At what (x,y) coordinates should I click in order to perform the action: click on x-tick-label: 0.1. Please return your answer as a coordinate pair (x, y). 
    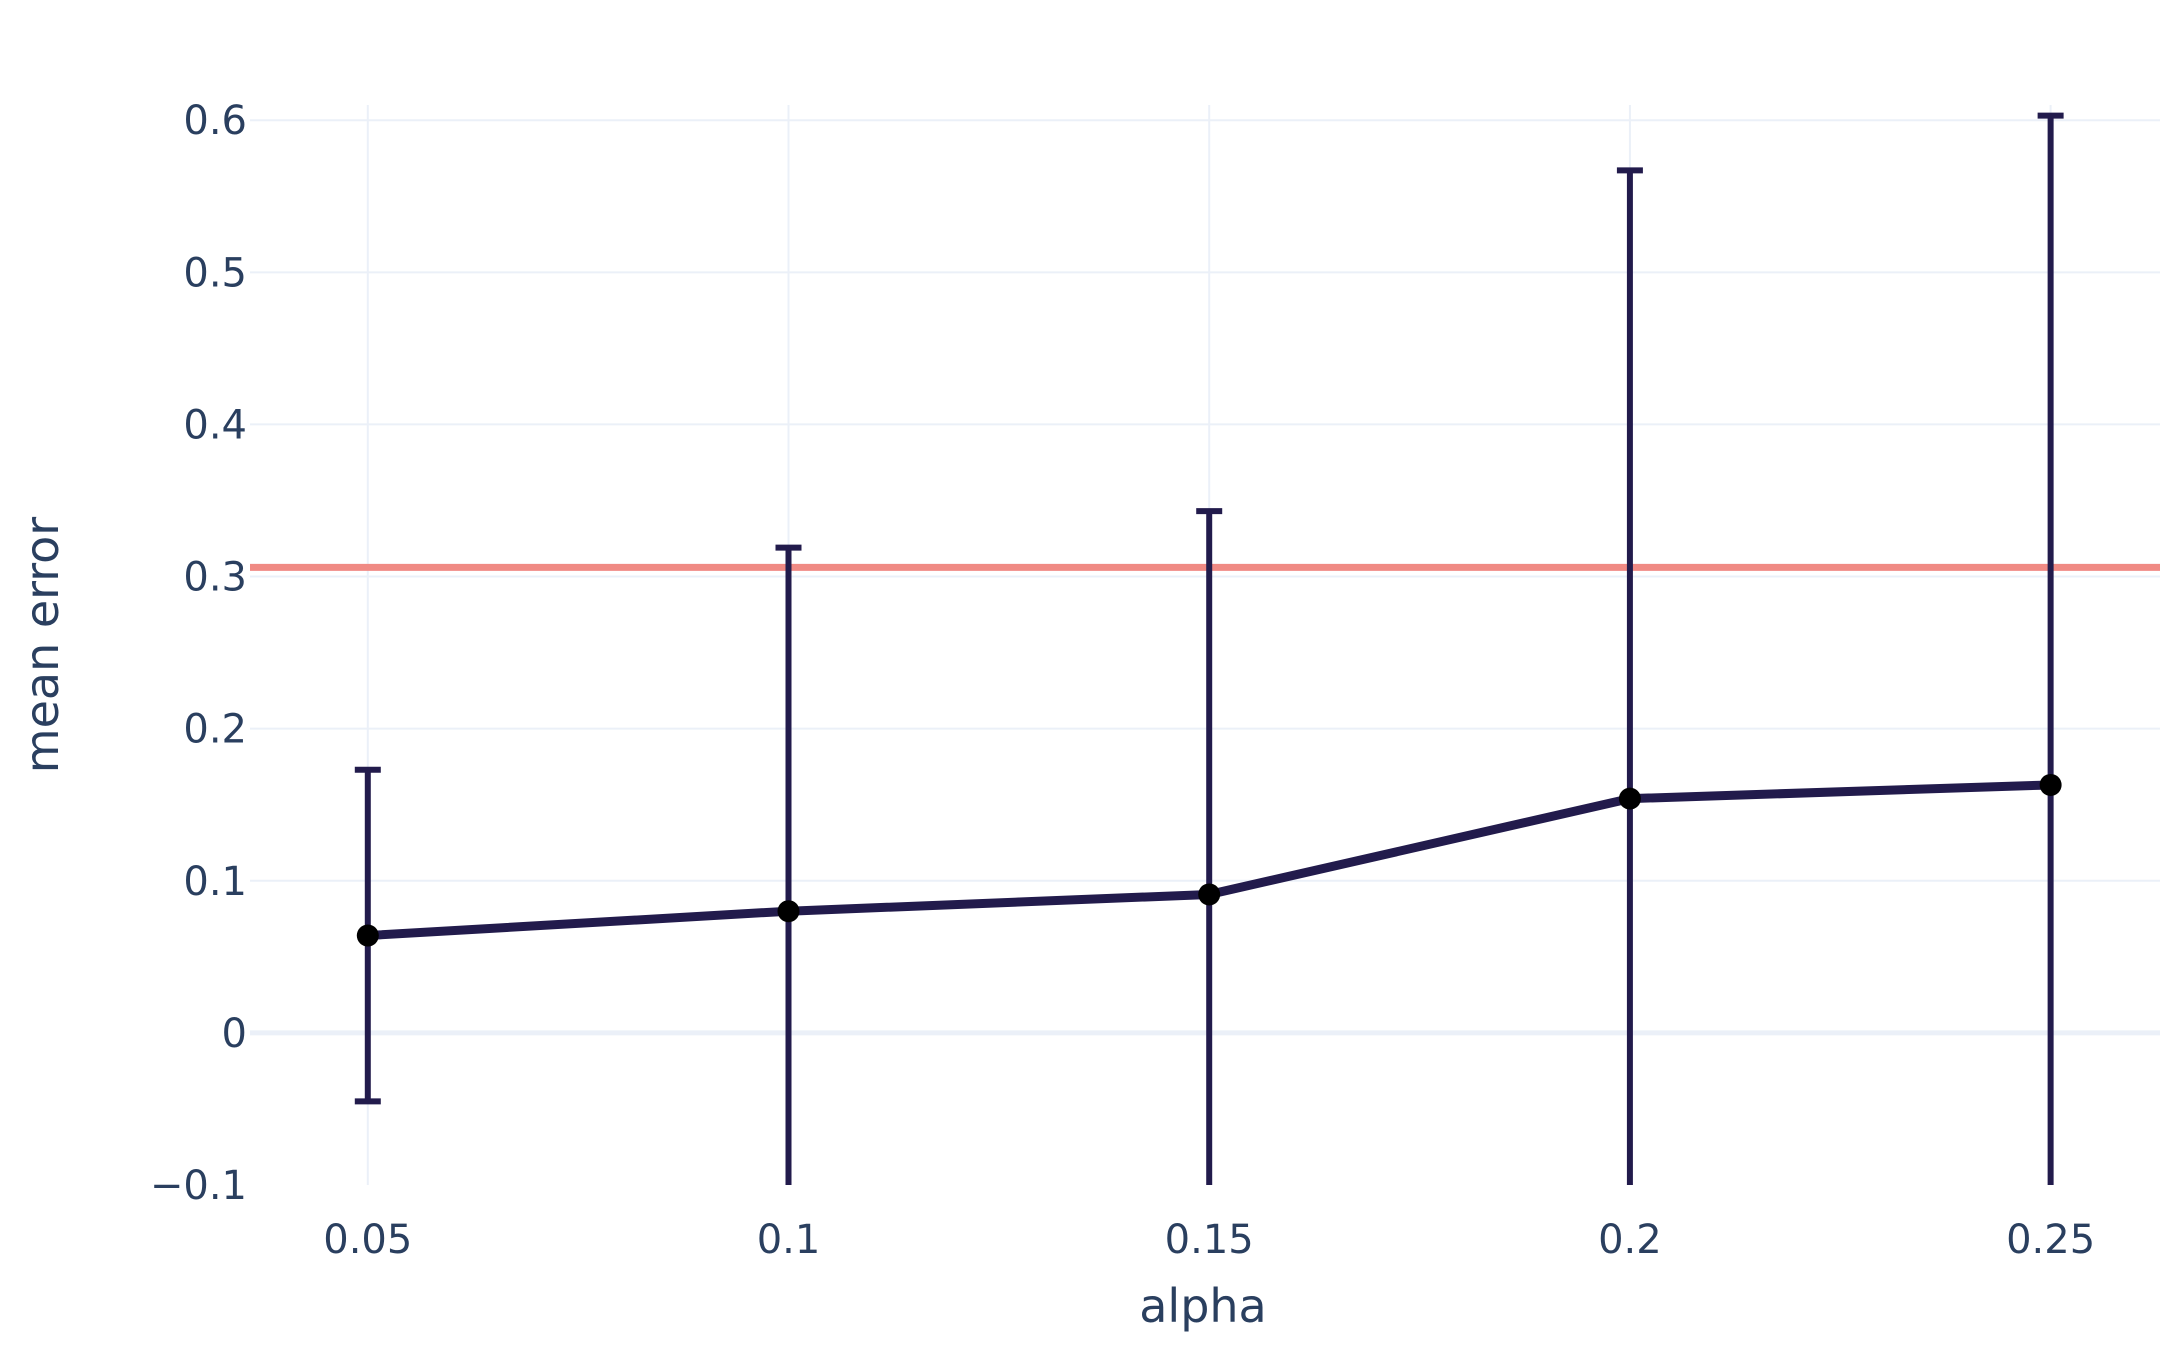
    Looking at the image, I should click on (789, 1240).